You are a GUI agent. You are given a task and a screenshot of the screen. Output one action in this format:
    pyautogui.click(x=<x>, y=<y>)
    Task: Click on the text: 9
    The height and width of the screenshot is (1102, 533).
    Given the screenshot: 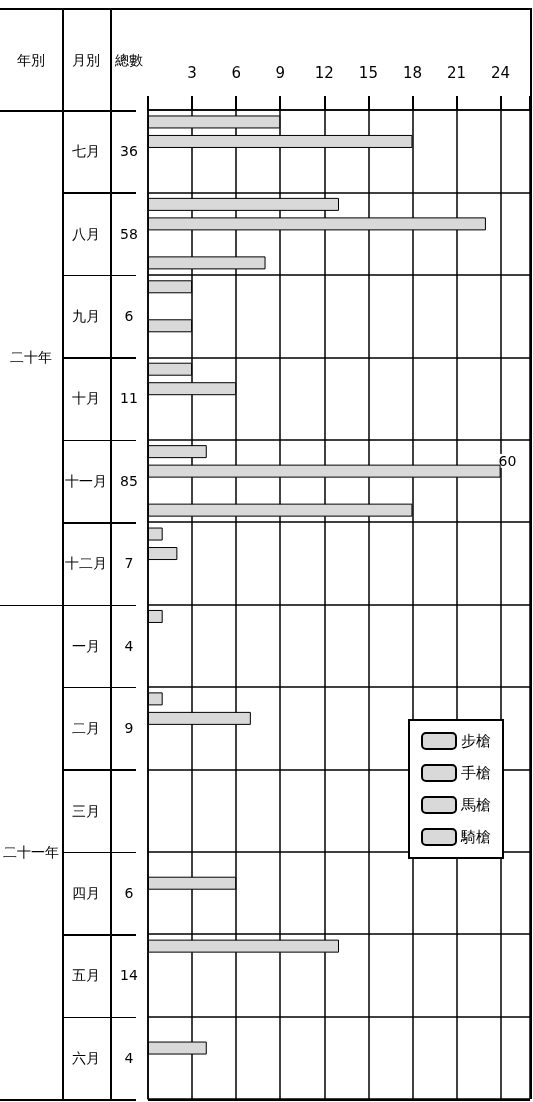 What is the action you would take?
    pyautogui.click(x=129, y=728)
    